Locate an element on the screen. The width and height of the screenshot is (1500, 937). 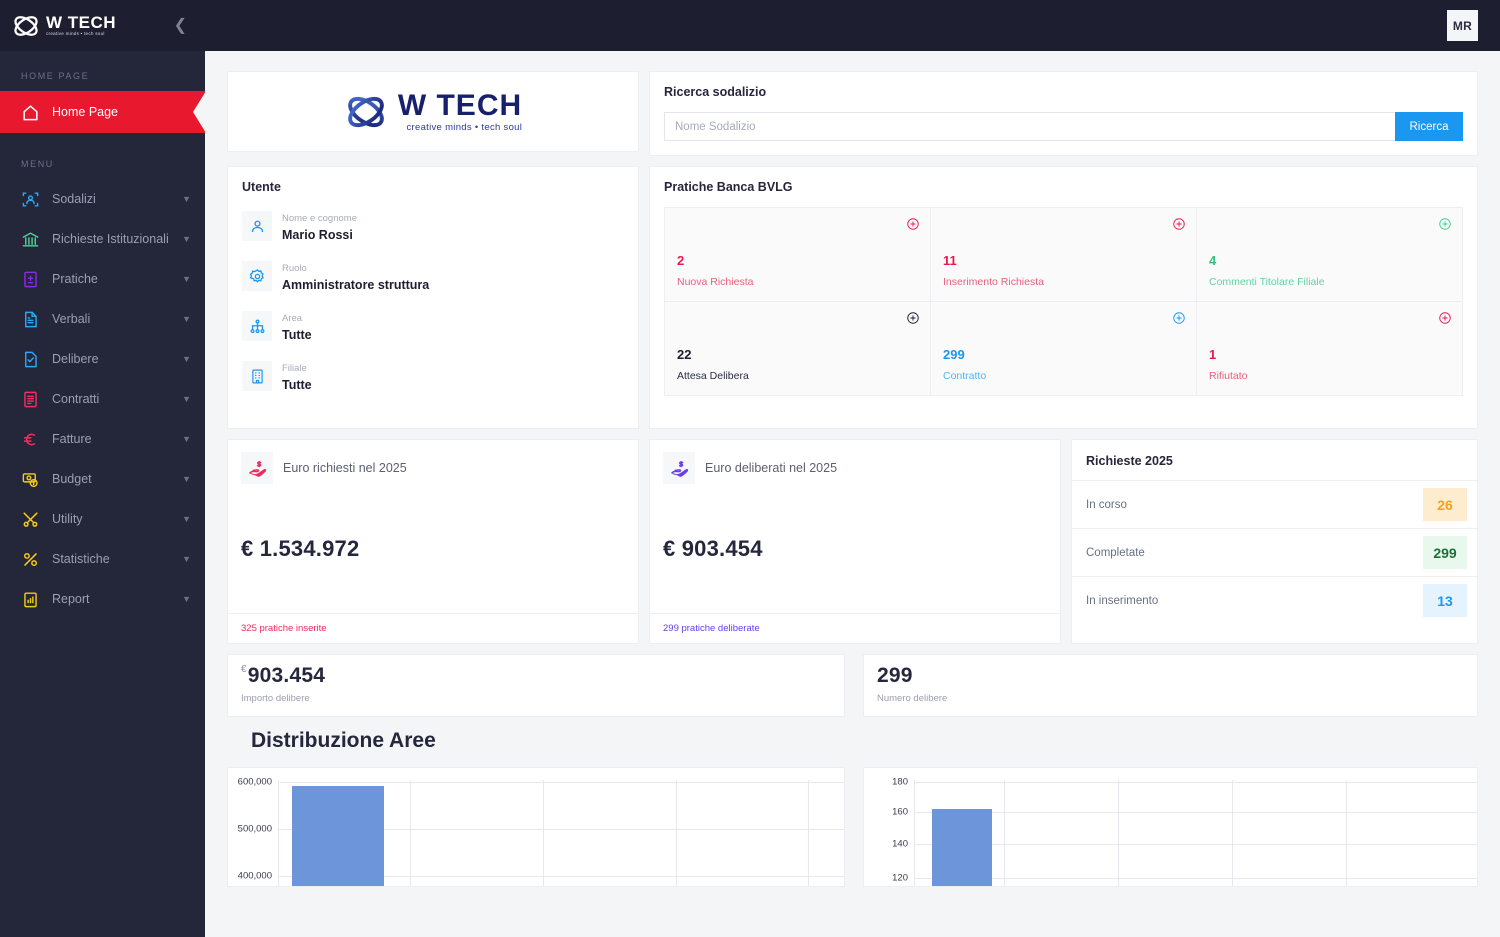
pratiche-cell-contratto: 299 Contratto is located at coordinates (1063, 348).